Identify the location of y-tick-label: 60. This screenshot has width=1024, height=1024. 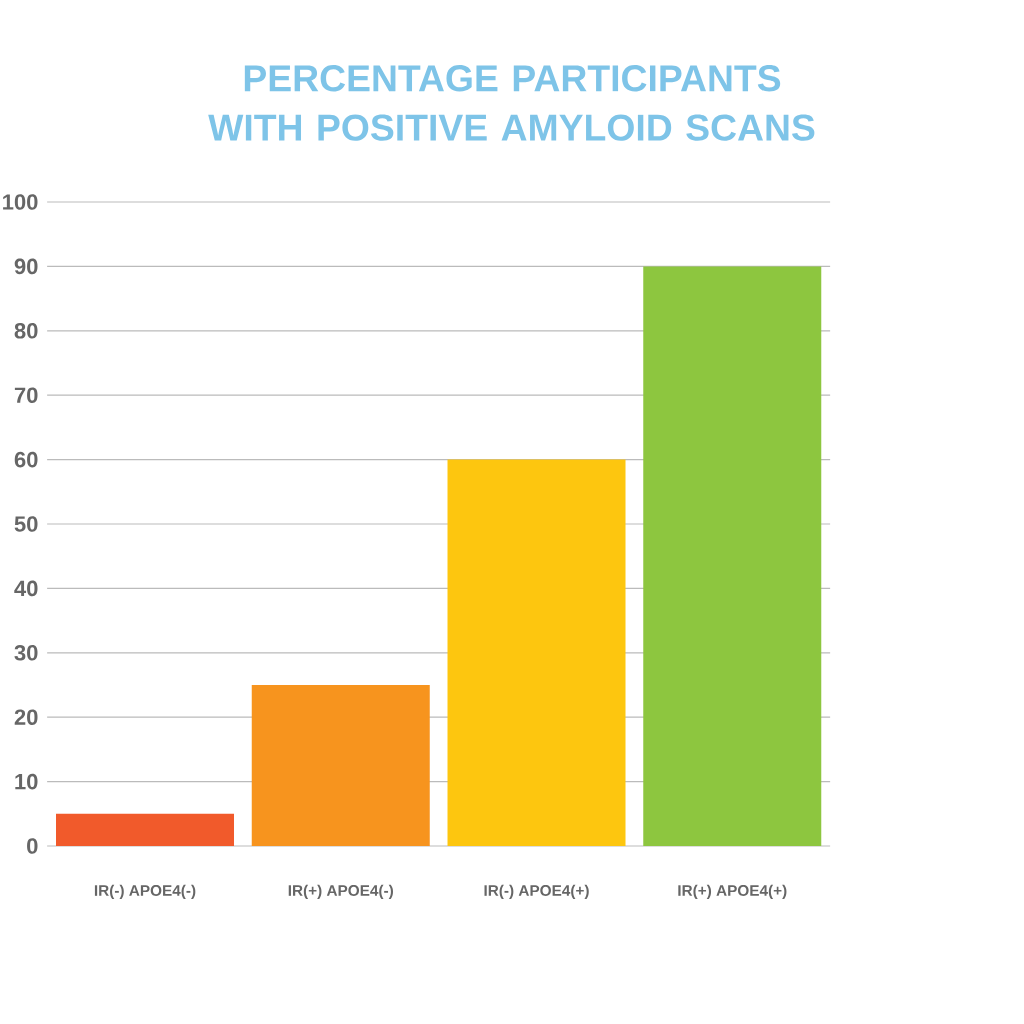
(26, 459).